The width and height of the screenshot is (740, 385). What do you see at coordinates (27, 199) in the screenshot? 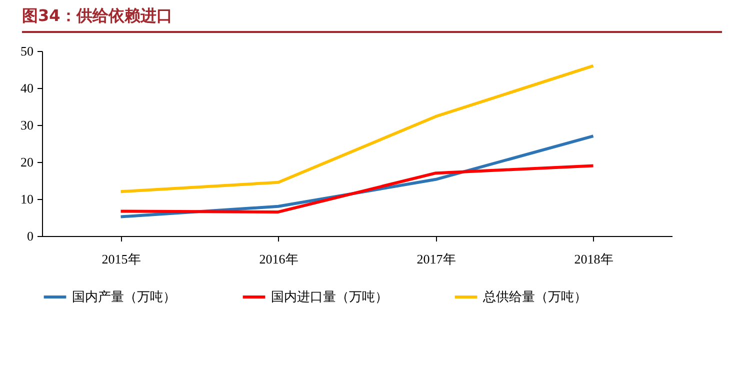
I see `y-tick-label: 10` at bounding box center [27, 199].